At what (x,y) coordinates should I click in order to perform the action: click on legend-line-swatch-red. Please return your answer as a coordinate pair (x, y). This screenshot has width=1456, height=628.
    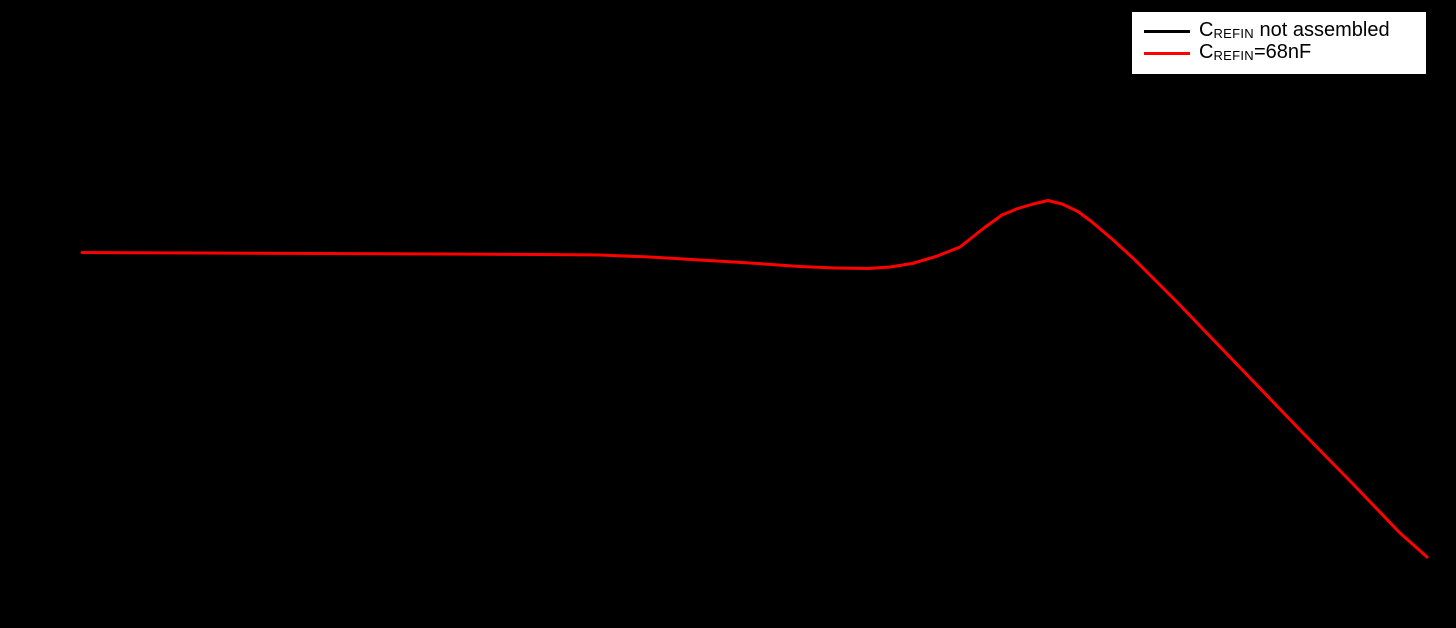
    Looking at the image, I should click on (1167, 53).